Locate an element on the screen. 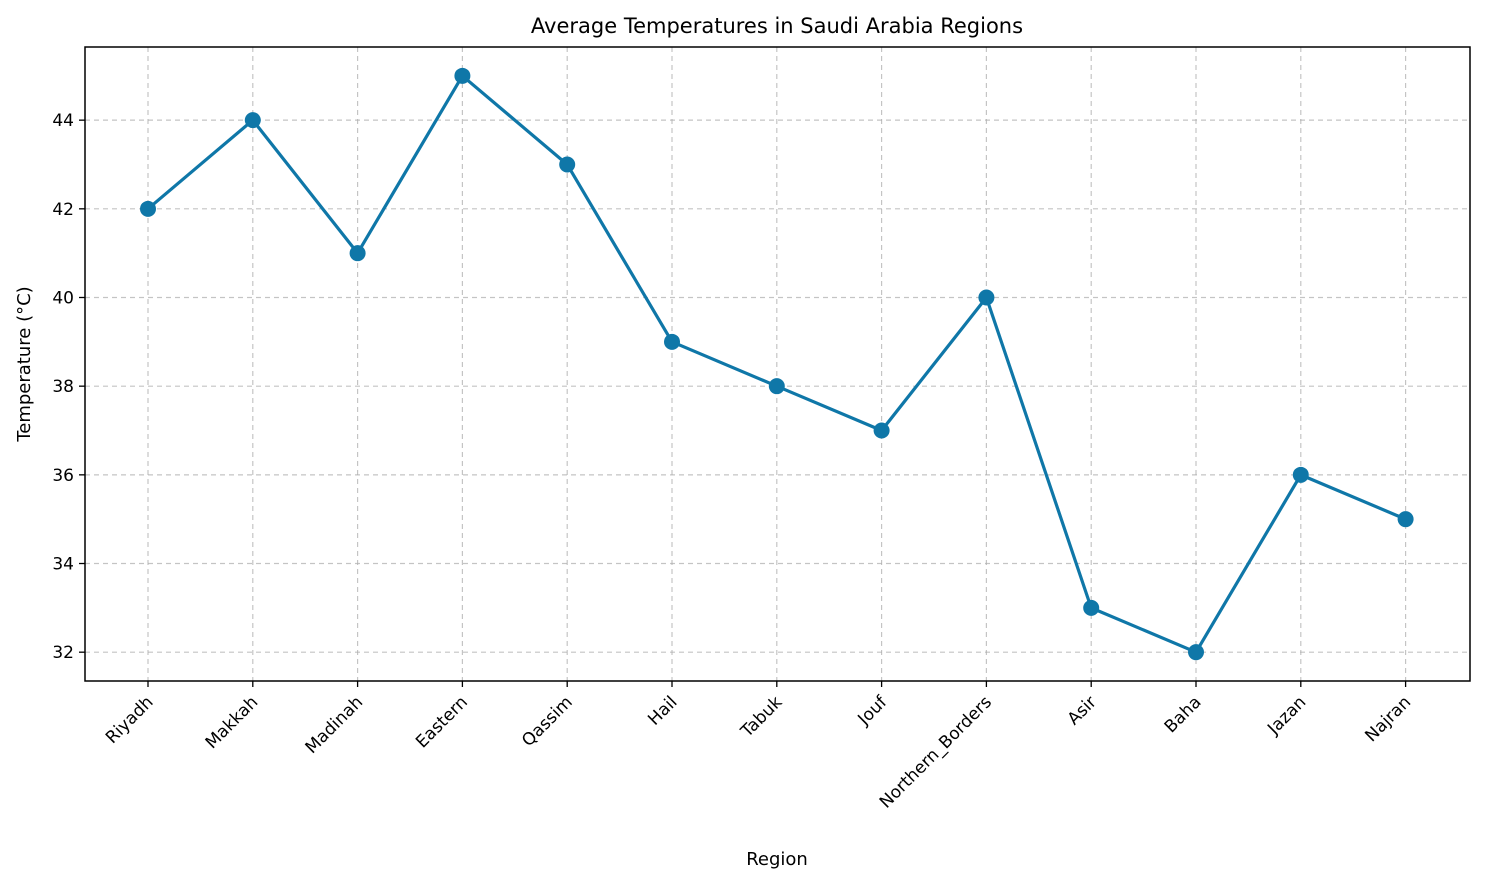  y-tick-label: 44 is located at coordinates (63, 121).